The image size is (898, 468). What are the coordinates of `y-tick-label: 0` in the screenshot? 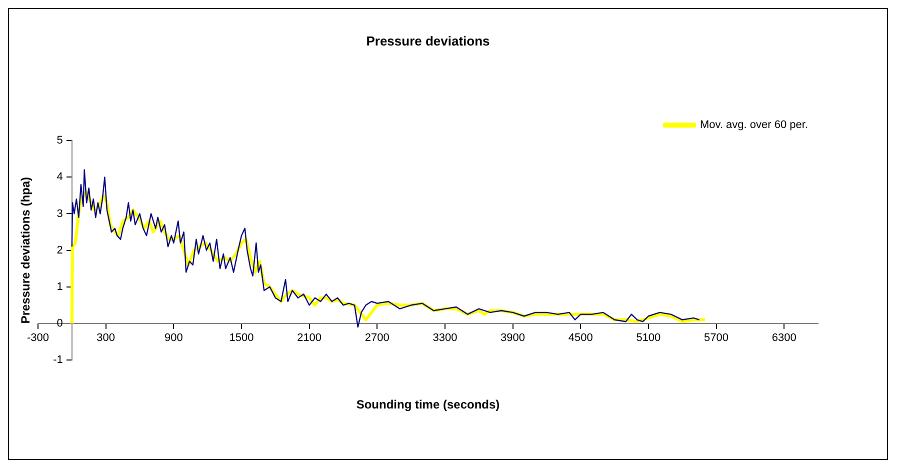 It's located at (59, 323).